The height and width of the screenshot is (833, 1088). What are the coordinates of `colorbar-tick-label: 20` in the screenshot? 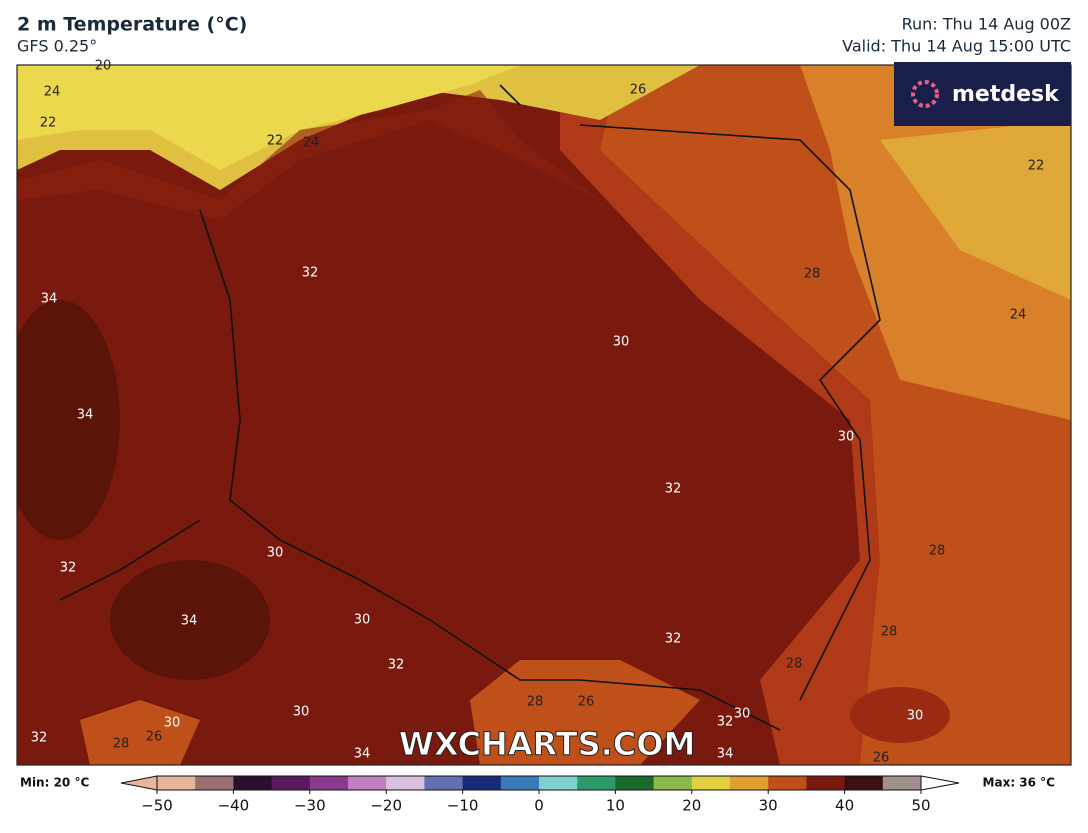 It's located at (691, 806).